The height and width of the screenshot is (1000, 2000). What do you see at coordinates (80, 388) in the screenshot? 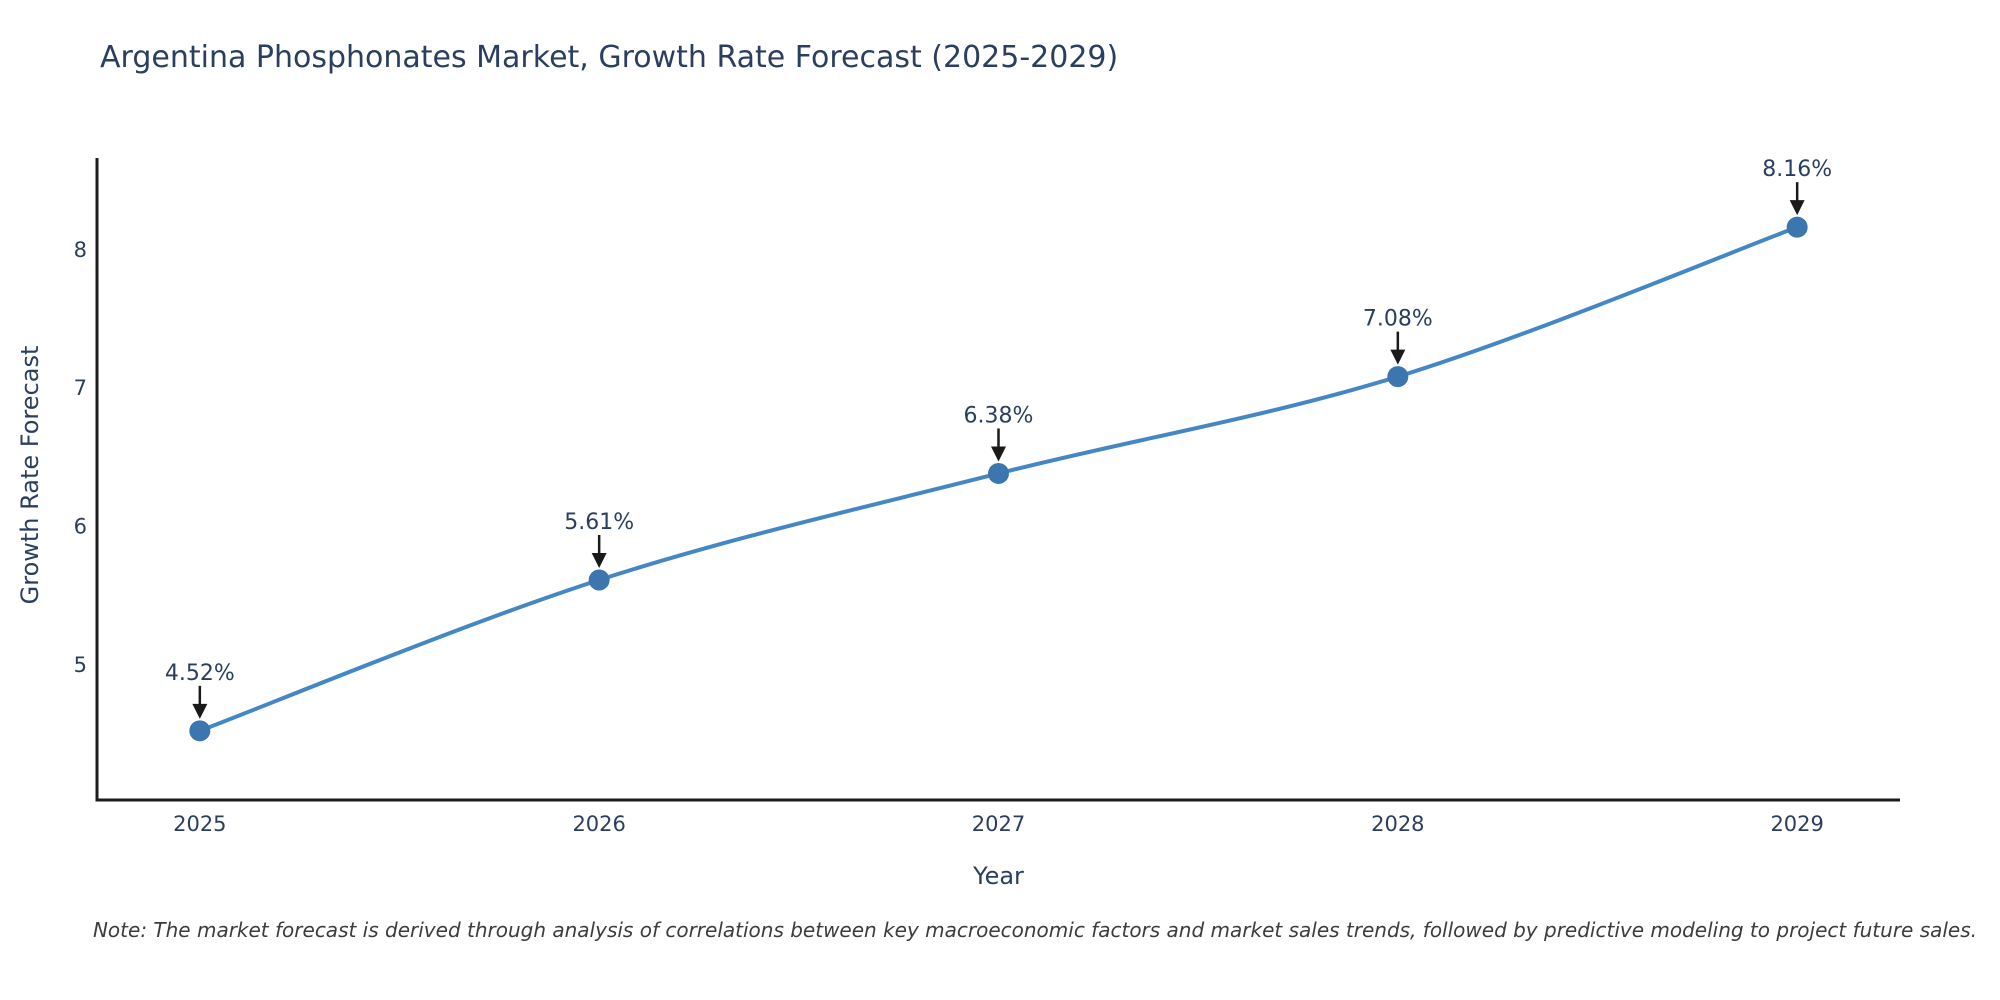
I see `y-tick-label: 7` at bounding box center [80, 388].